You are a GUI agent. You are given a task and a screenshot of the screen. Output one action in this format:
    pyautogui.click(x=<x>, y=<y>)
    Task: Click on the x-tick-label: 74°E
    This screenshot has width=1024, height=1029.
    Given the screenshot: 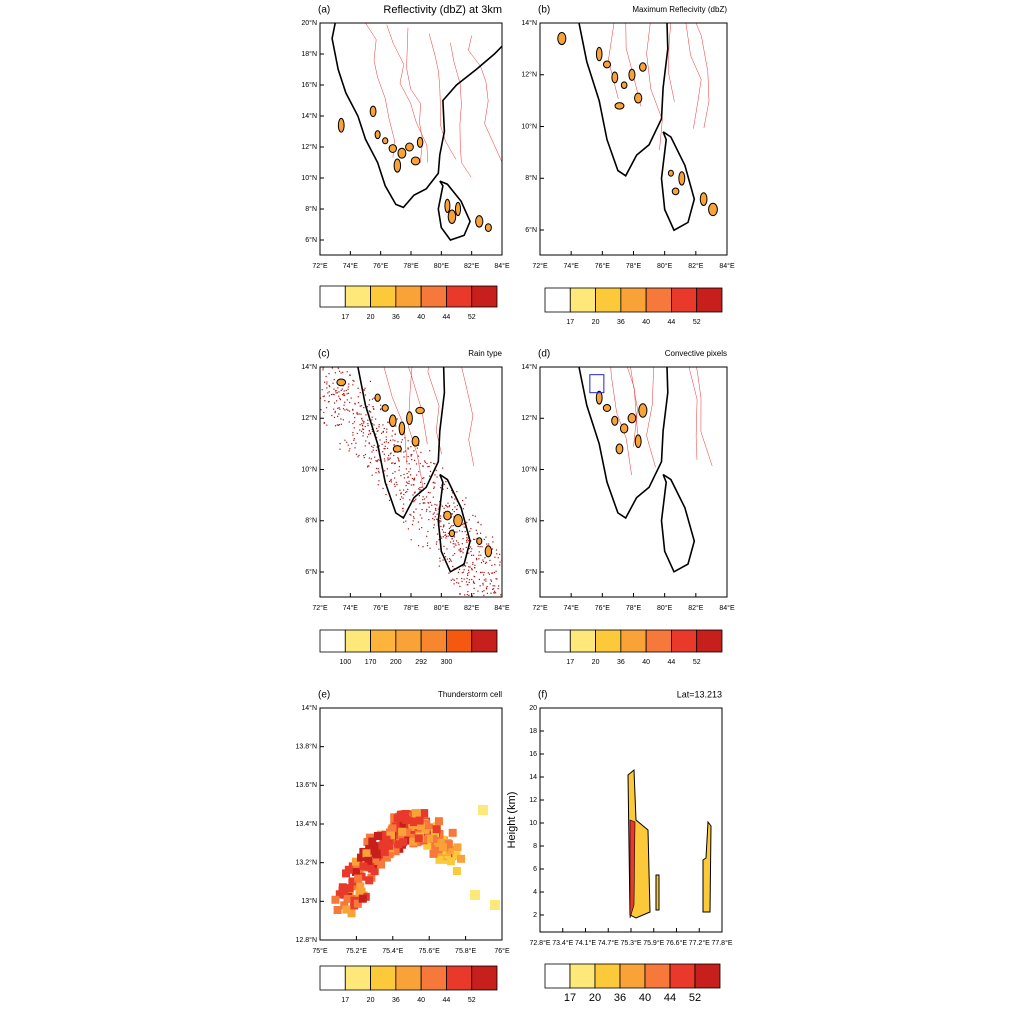 What is the action you would take?
    pyautogui.click(x=351, y=608)
    